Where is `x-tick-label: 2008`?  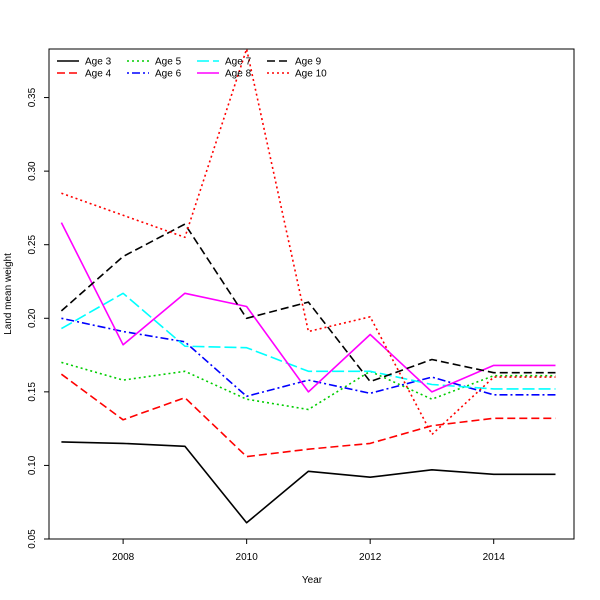 x-tick-label: 2008 is located at coordinates (123, 557).